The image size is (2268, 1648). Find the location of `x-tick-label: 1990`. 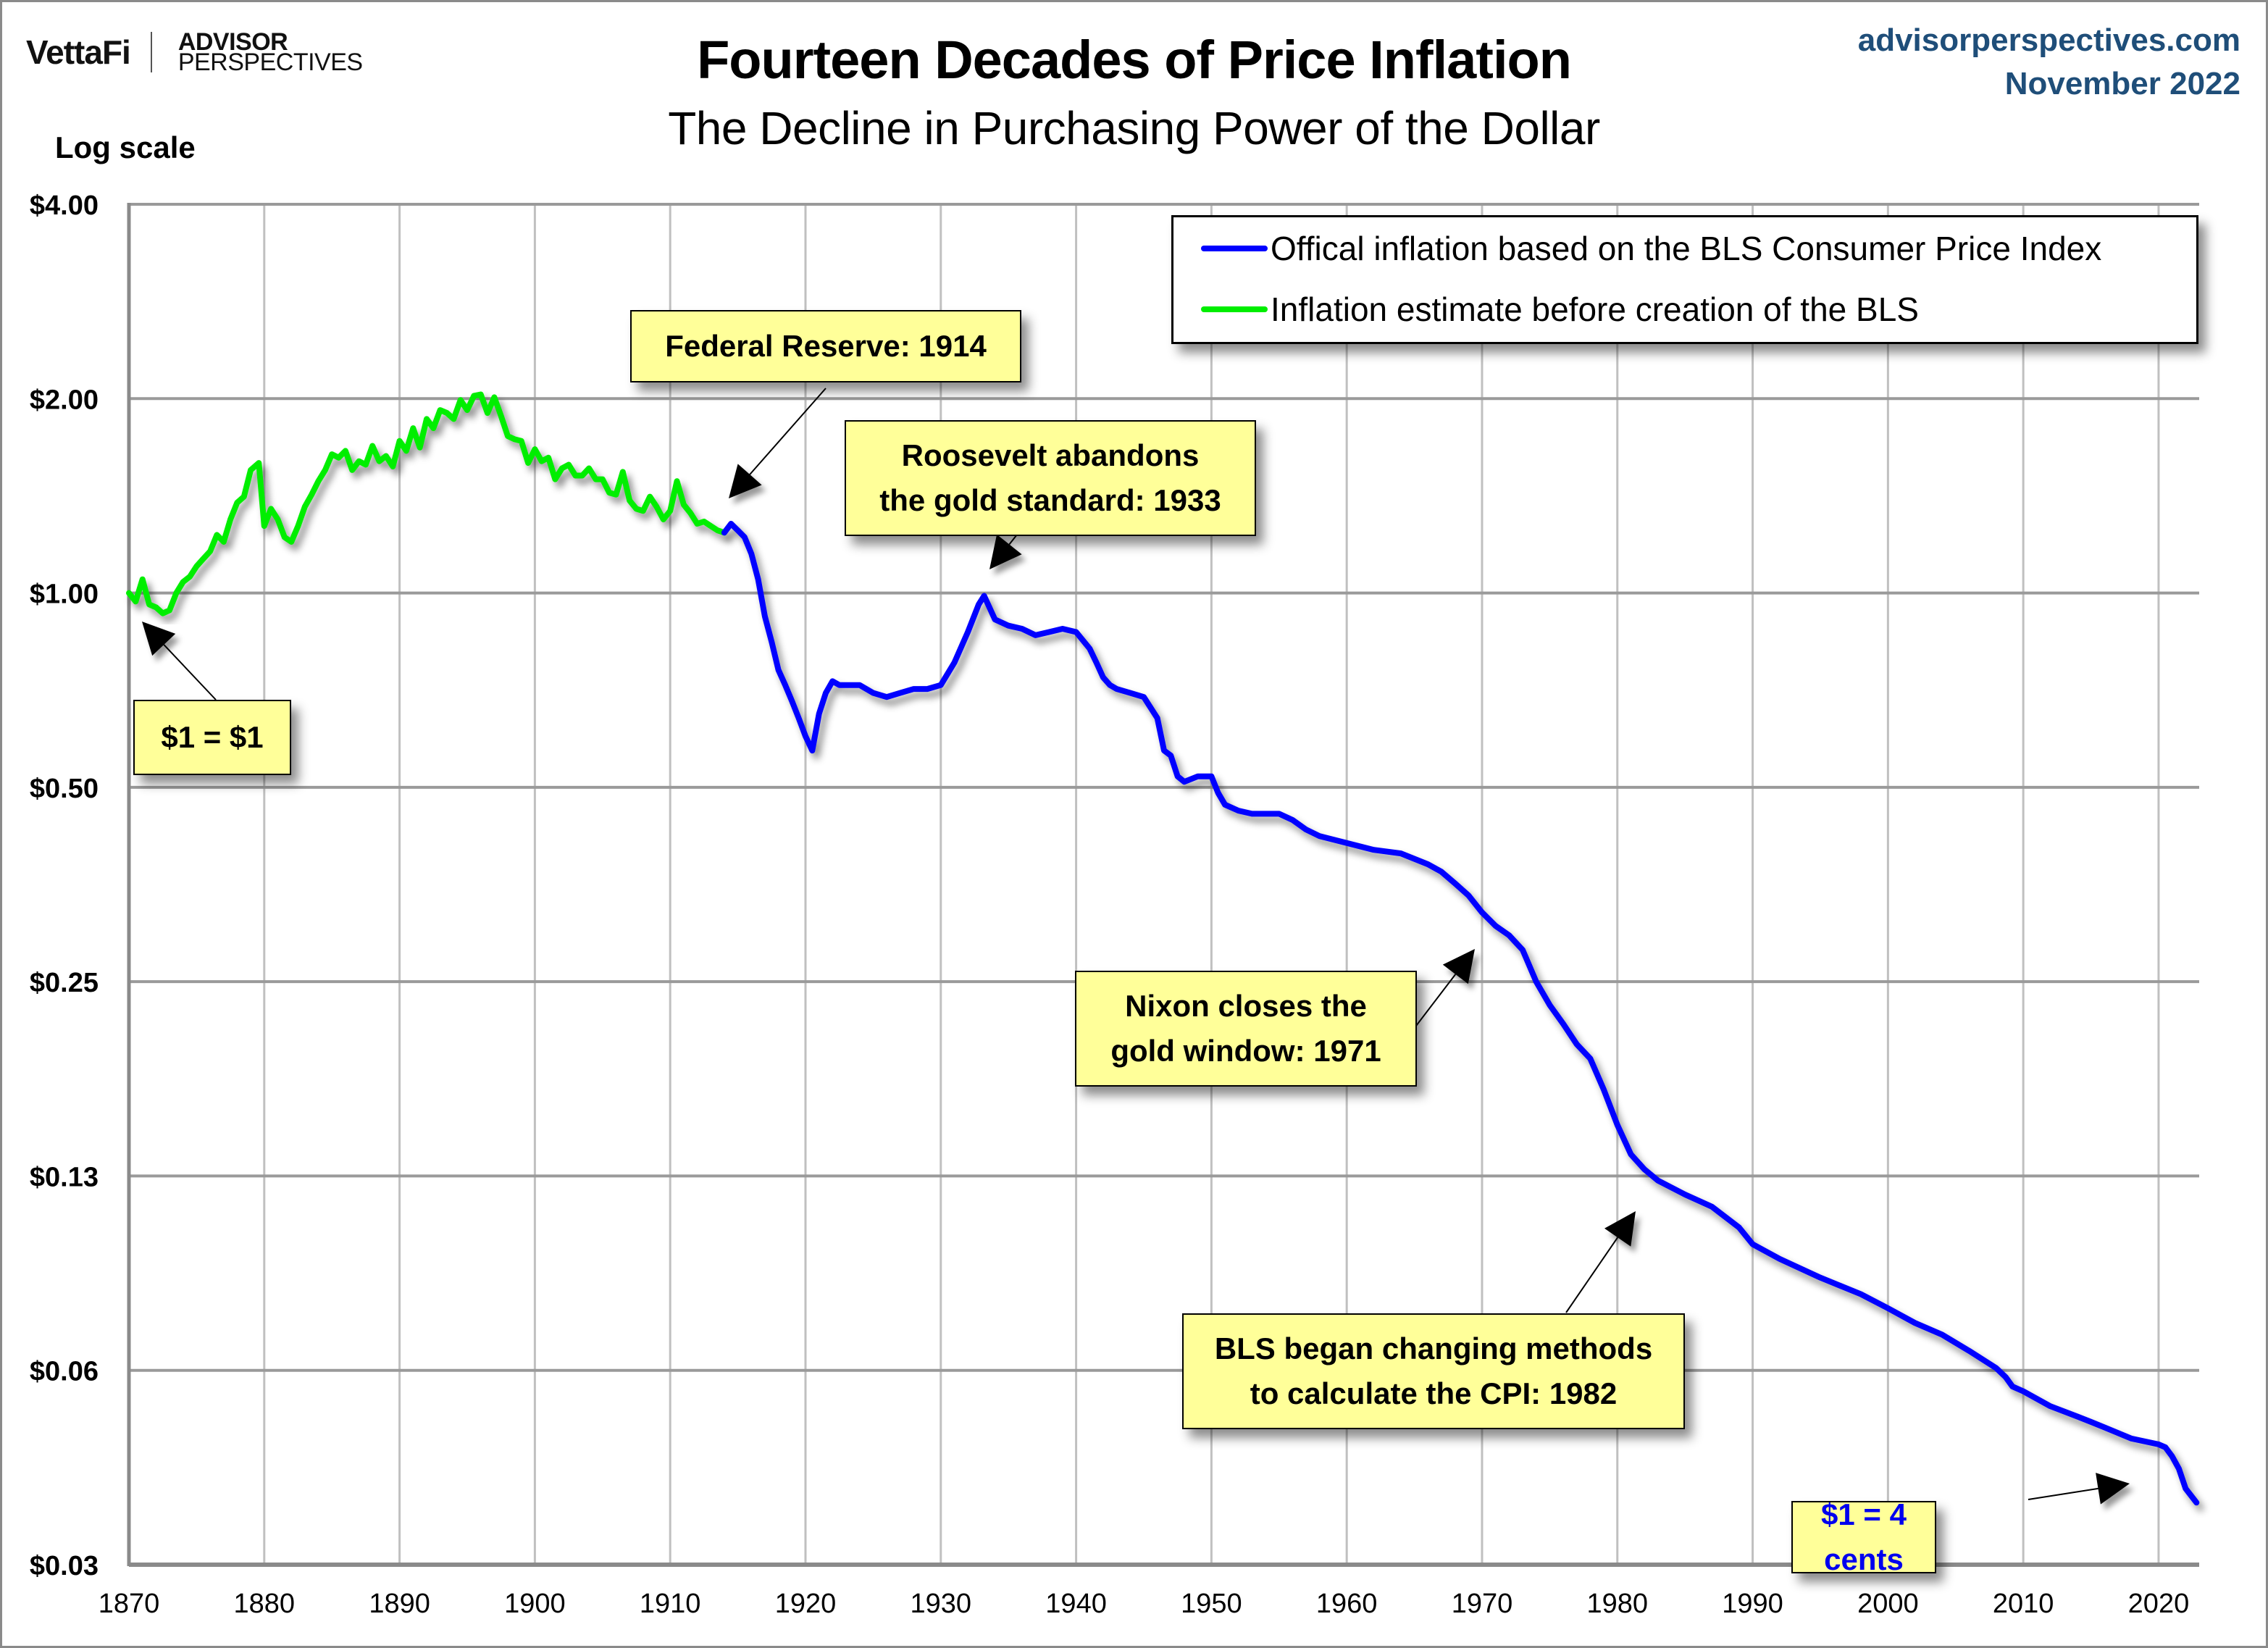

x-tick-label: 1990 is located at coordinates (1753, 1604).